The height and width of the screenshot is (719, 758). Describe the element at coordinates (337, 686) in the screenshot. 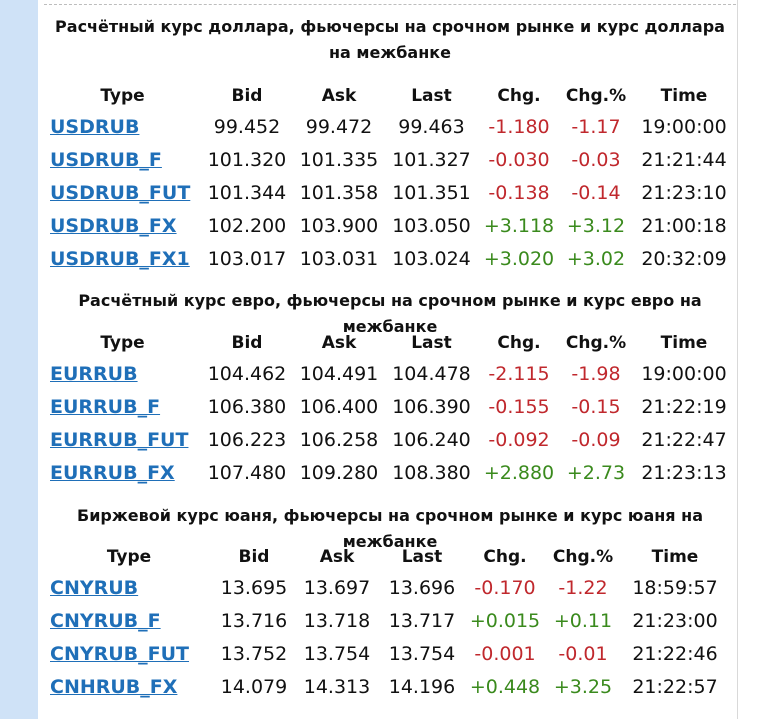

I see `ask-cell: 14.313` at that location.